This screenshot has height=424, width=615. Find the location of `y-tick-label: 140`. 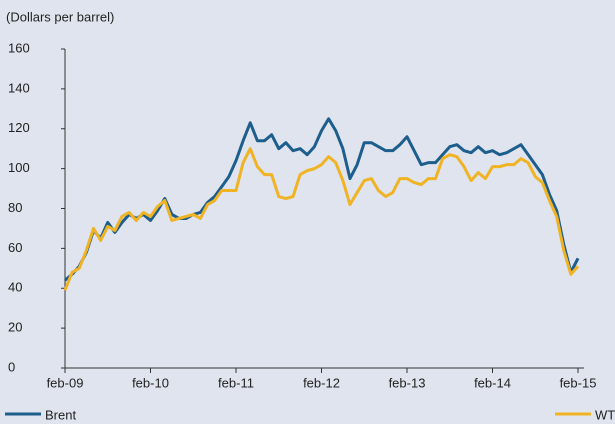

y-tick-label: 140 is located at coordinates (19, 87).